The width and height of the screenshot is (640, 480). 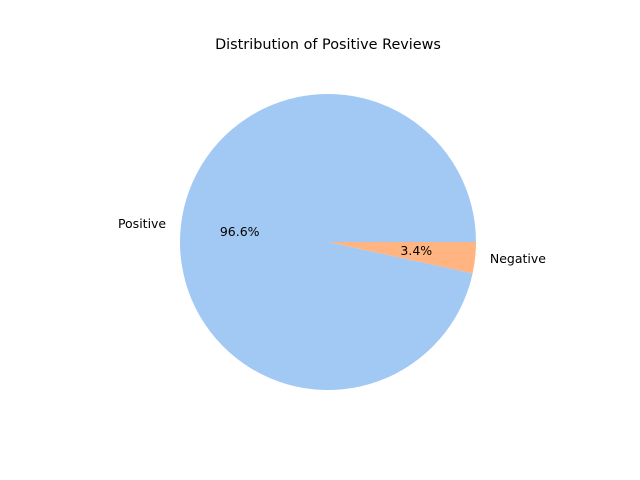 What do you see at coordinates (416, 250) in the screenshot?
I see `slice-percent-negative: 3.4%` at bounding box center [416, 250].